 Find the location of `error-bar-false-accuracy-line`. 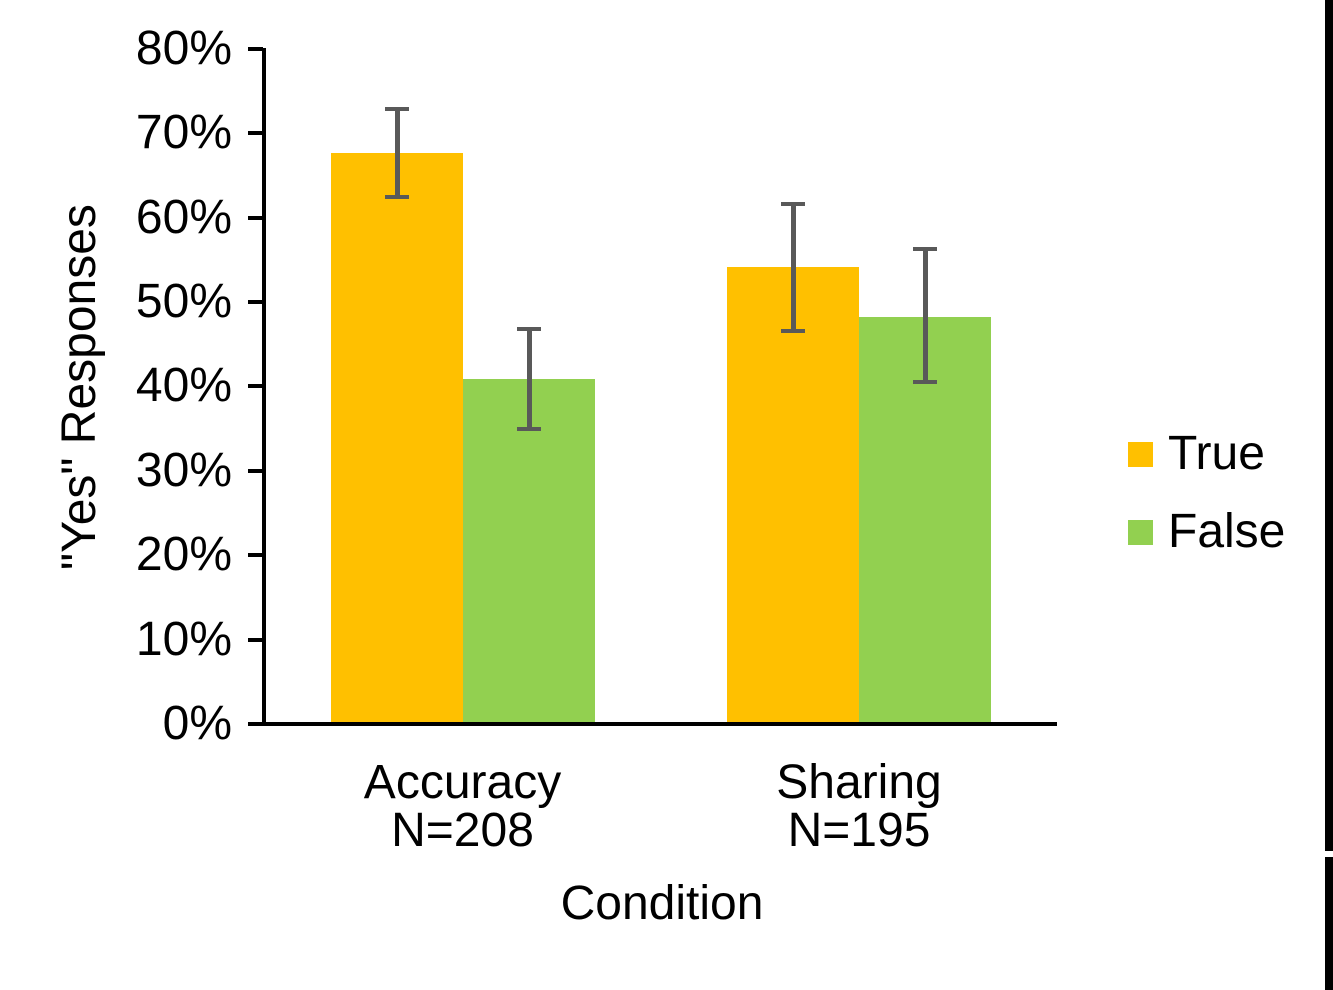

error-bar-false-accuracy-line is located at coordinates (529, 379).